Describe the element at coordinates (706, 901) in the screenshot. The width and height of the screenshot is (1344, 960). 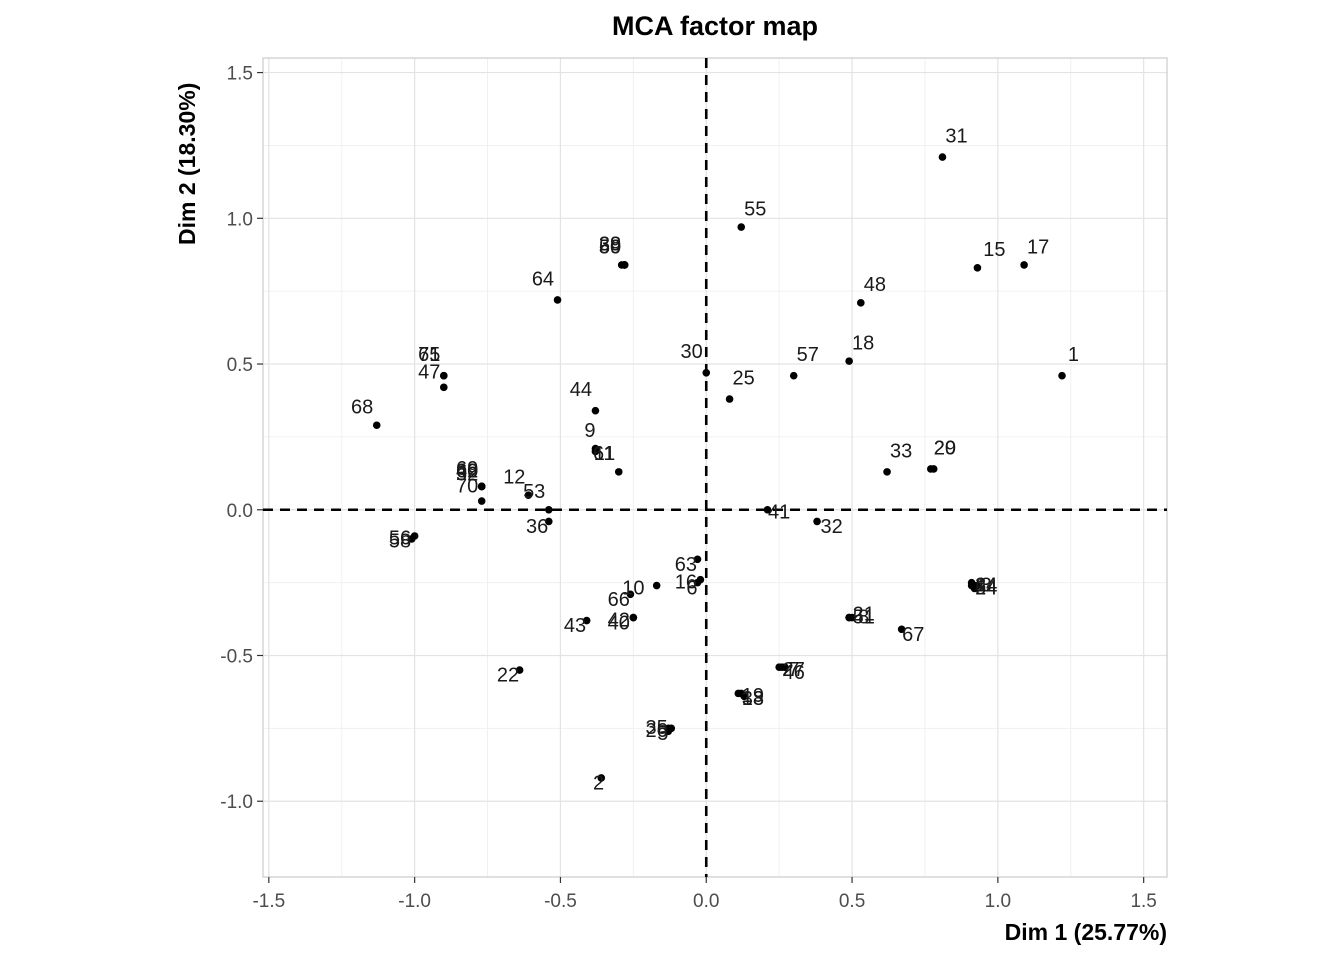
I see `x-tick-label: 0.0` at that location.